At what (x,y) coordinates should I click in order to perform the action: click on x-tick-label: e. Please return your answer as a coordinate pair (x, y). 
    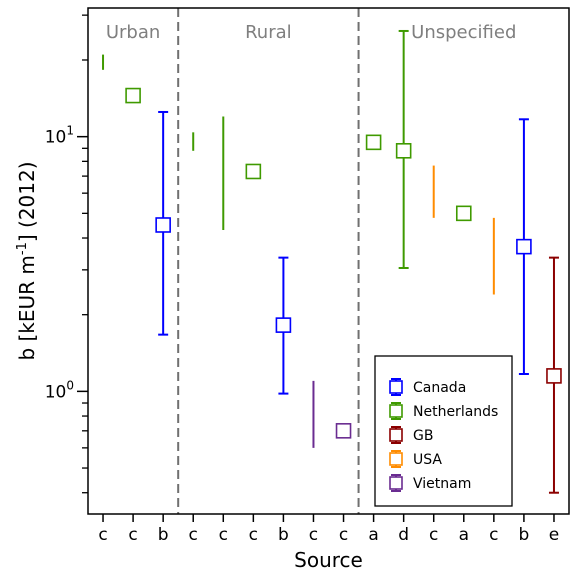
    Looking at the image, I should click on (554, 535).